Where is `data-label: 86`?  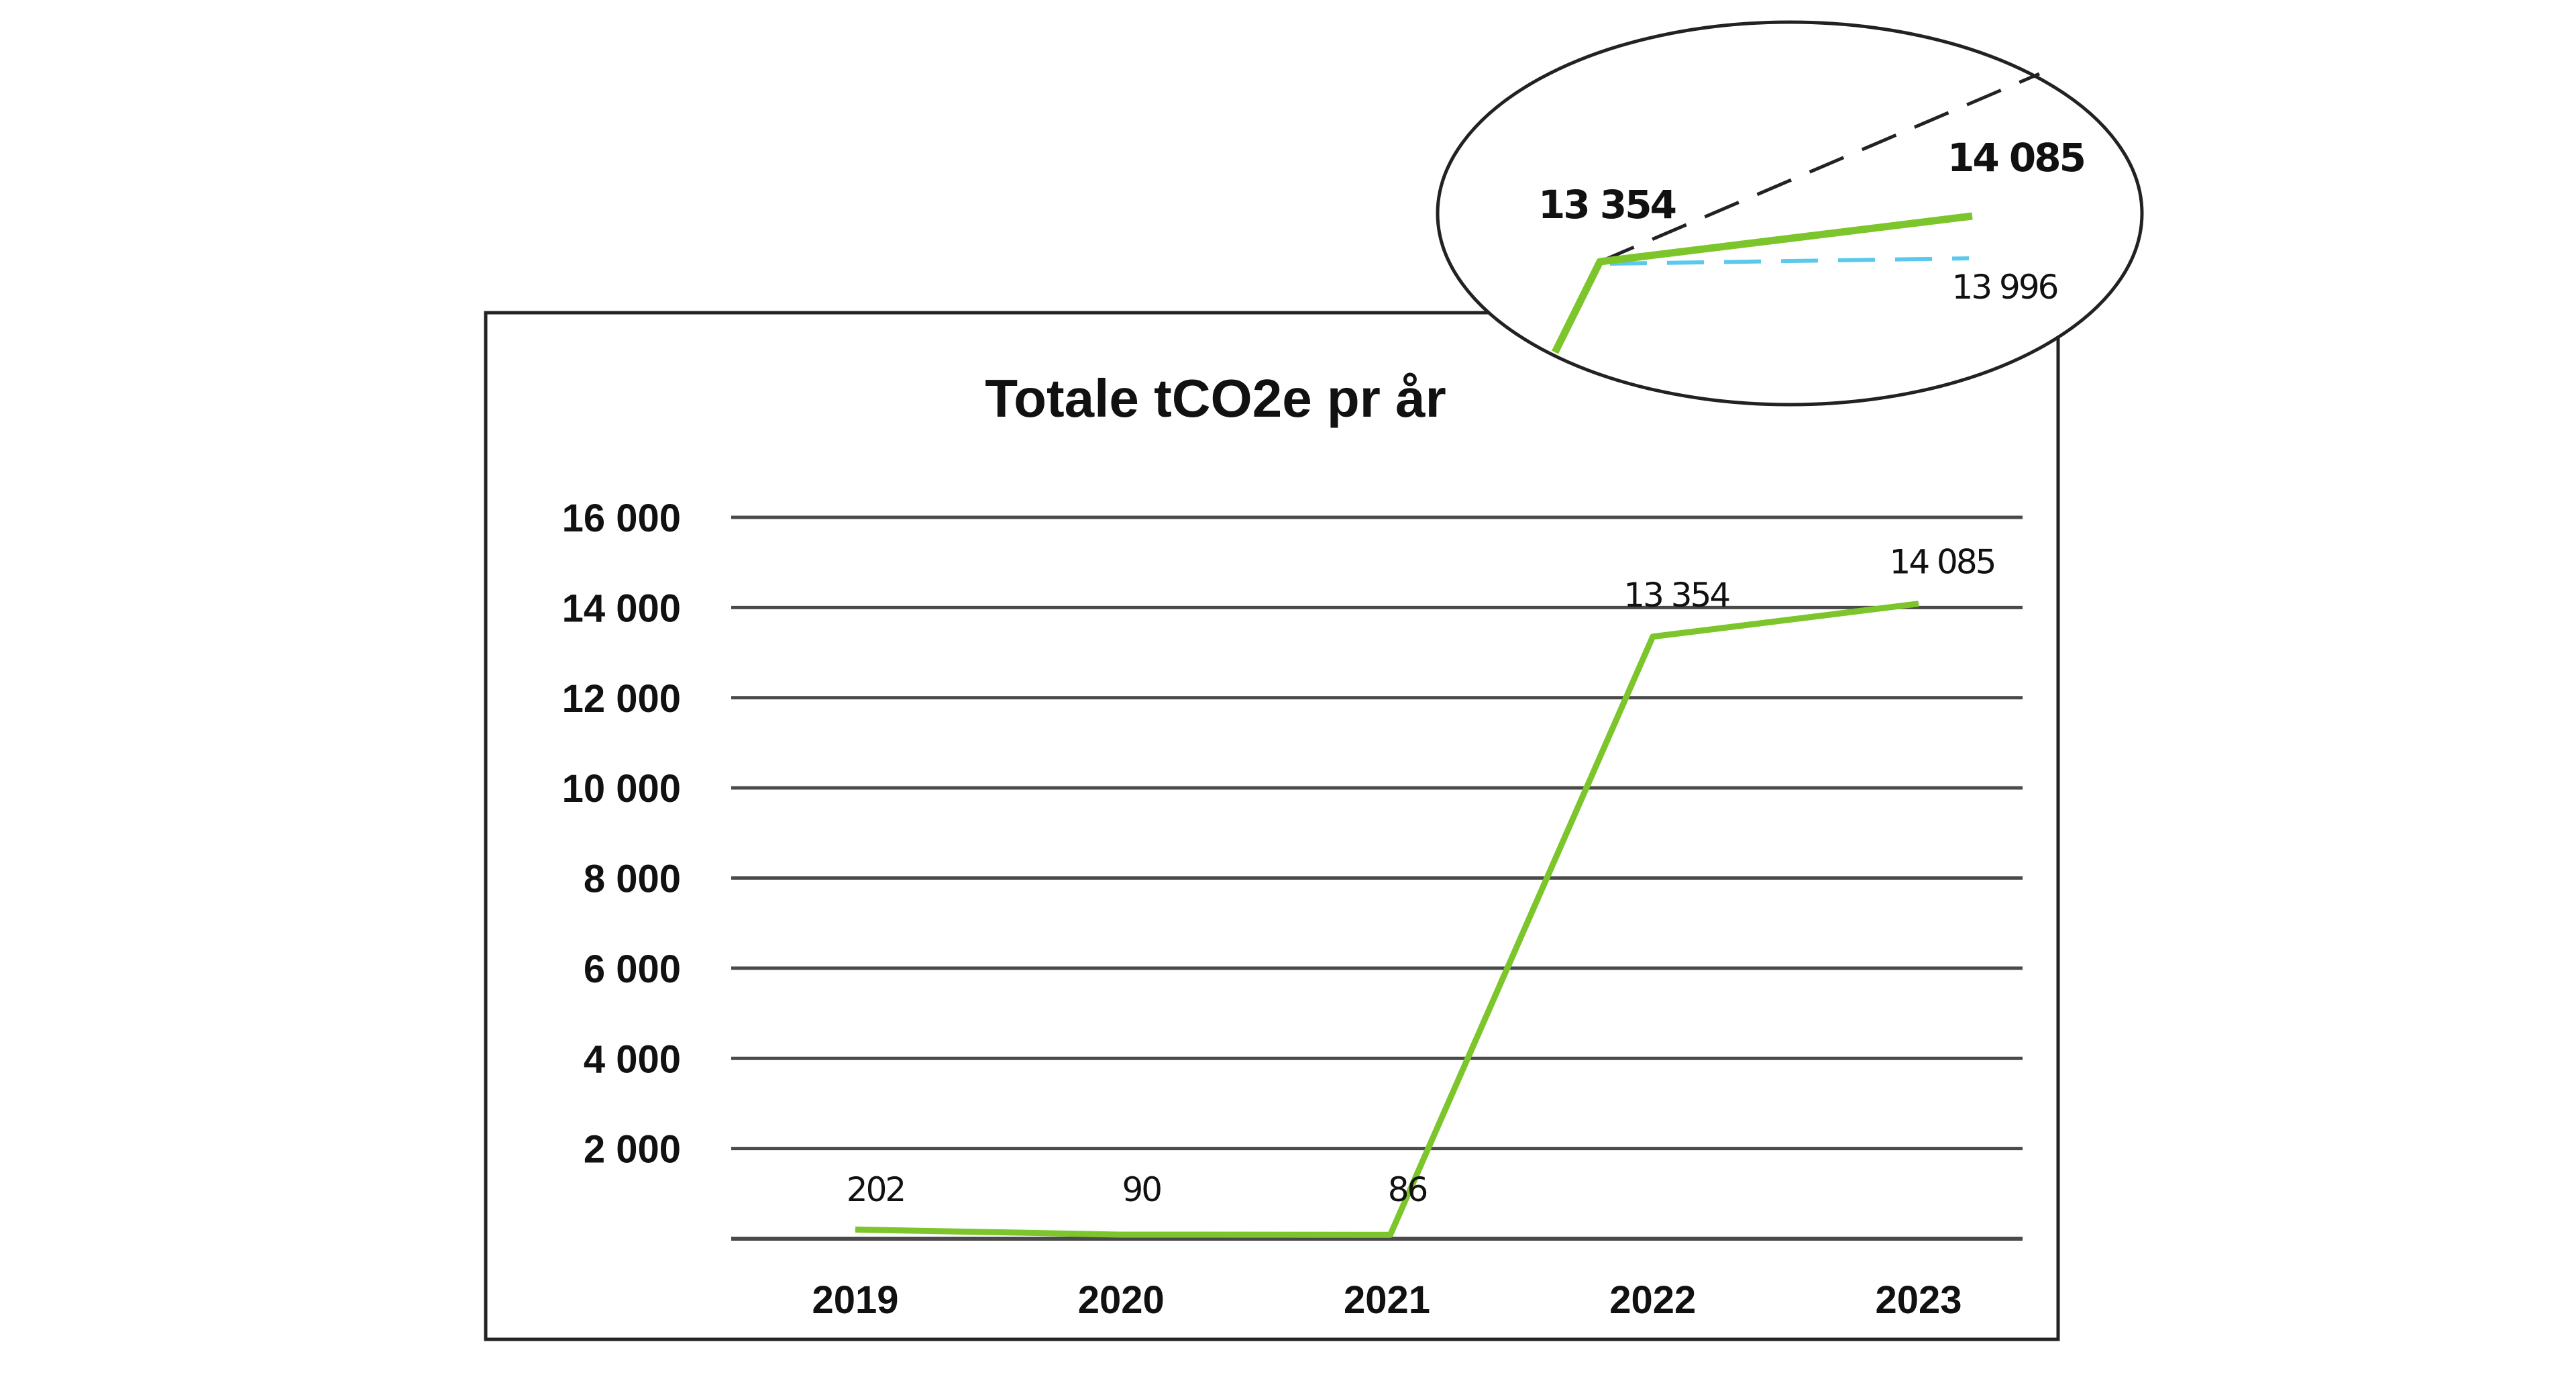 data-label: 86 is located at coordinates (1407, 1189).